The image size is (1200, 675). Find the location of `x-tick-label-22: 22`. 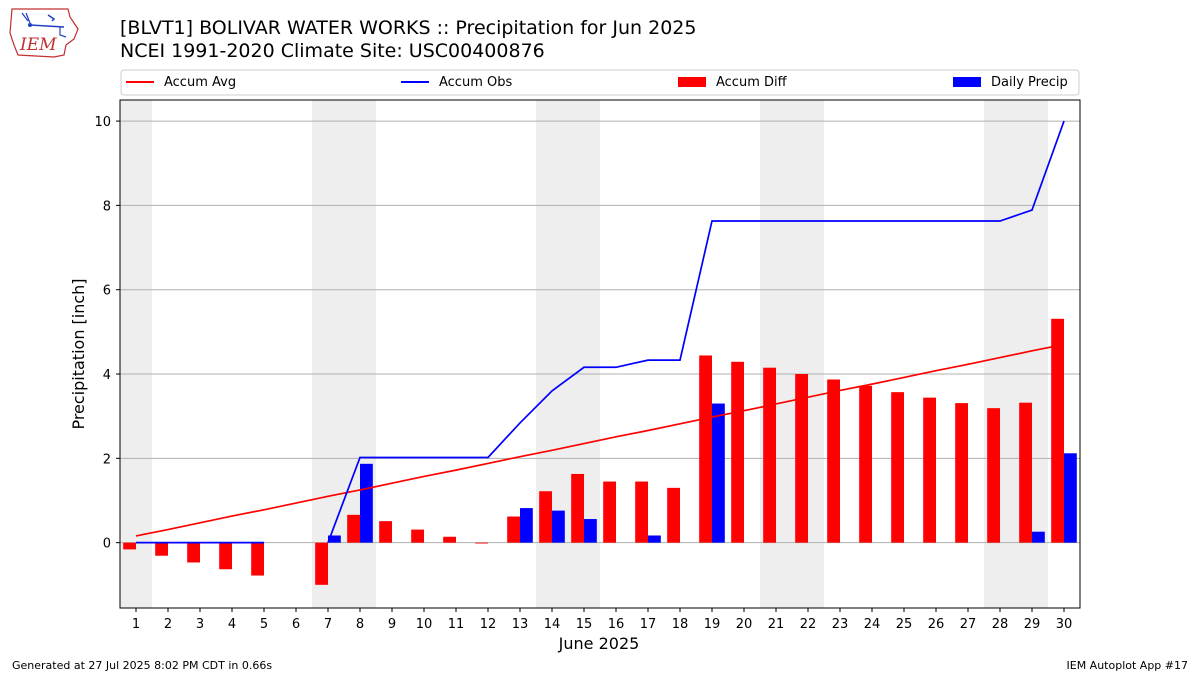

x-tick-label-22: 22 is located at coordinates (808, 624).